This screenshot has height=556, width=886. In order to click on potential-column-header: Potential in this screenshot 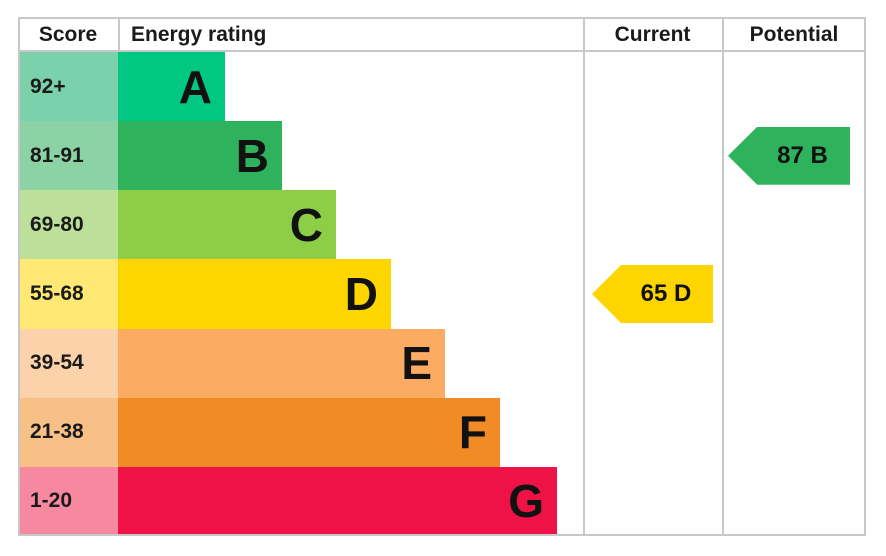, I will do `click(794, 34)`.